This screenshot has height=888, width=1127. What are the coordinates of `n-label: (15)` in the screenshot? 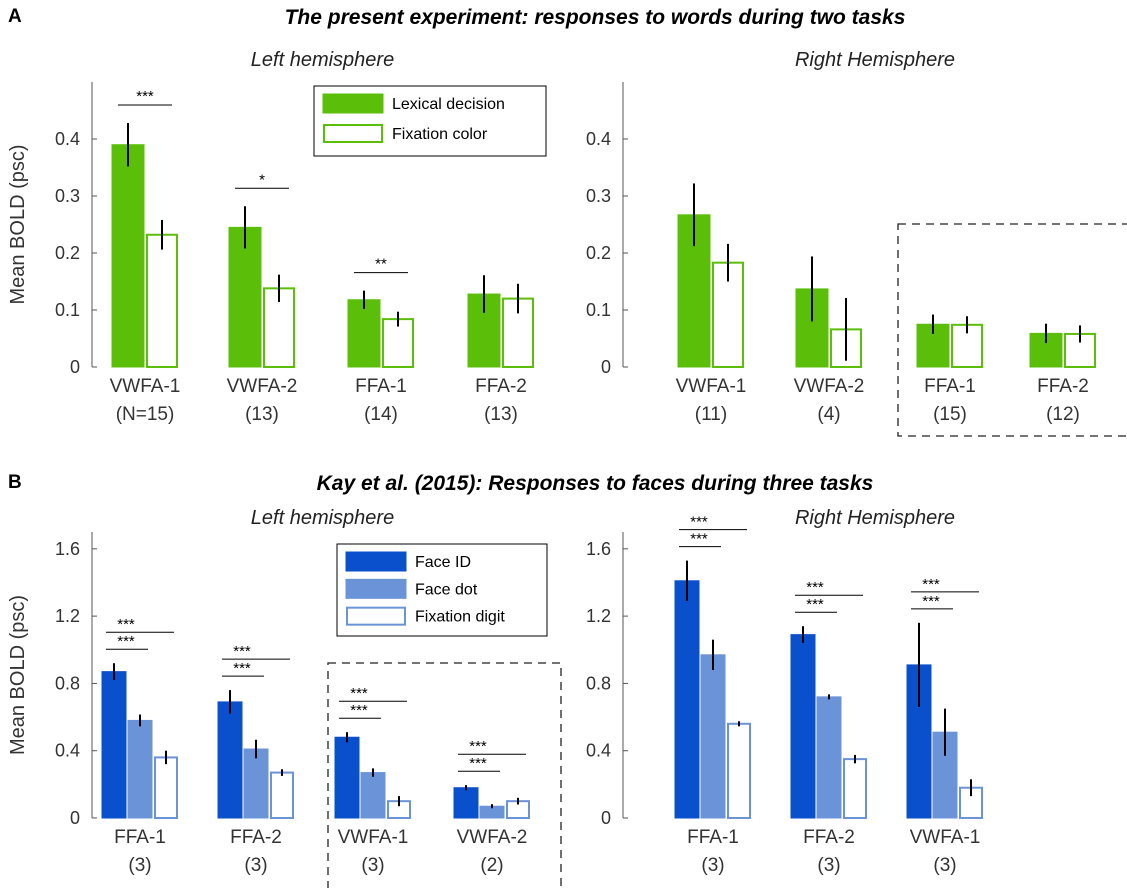 It's located at (950, 414).